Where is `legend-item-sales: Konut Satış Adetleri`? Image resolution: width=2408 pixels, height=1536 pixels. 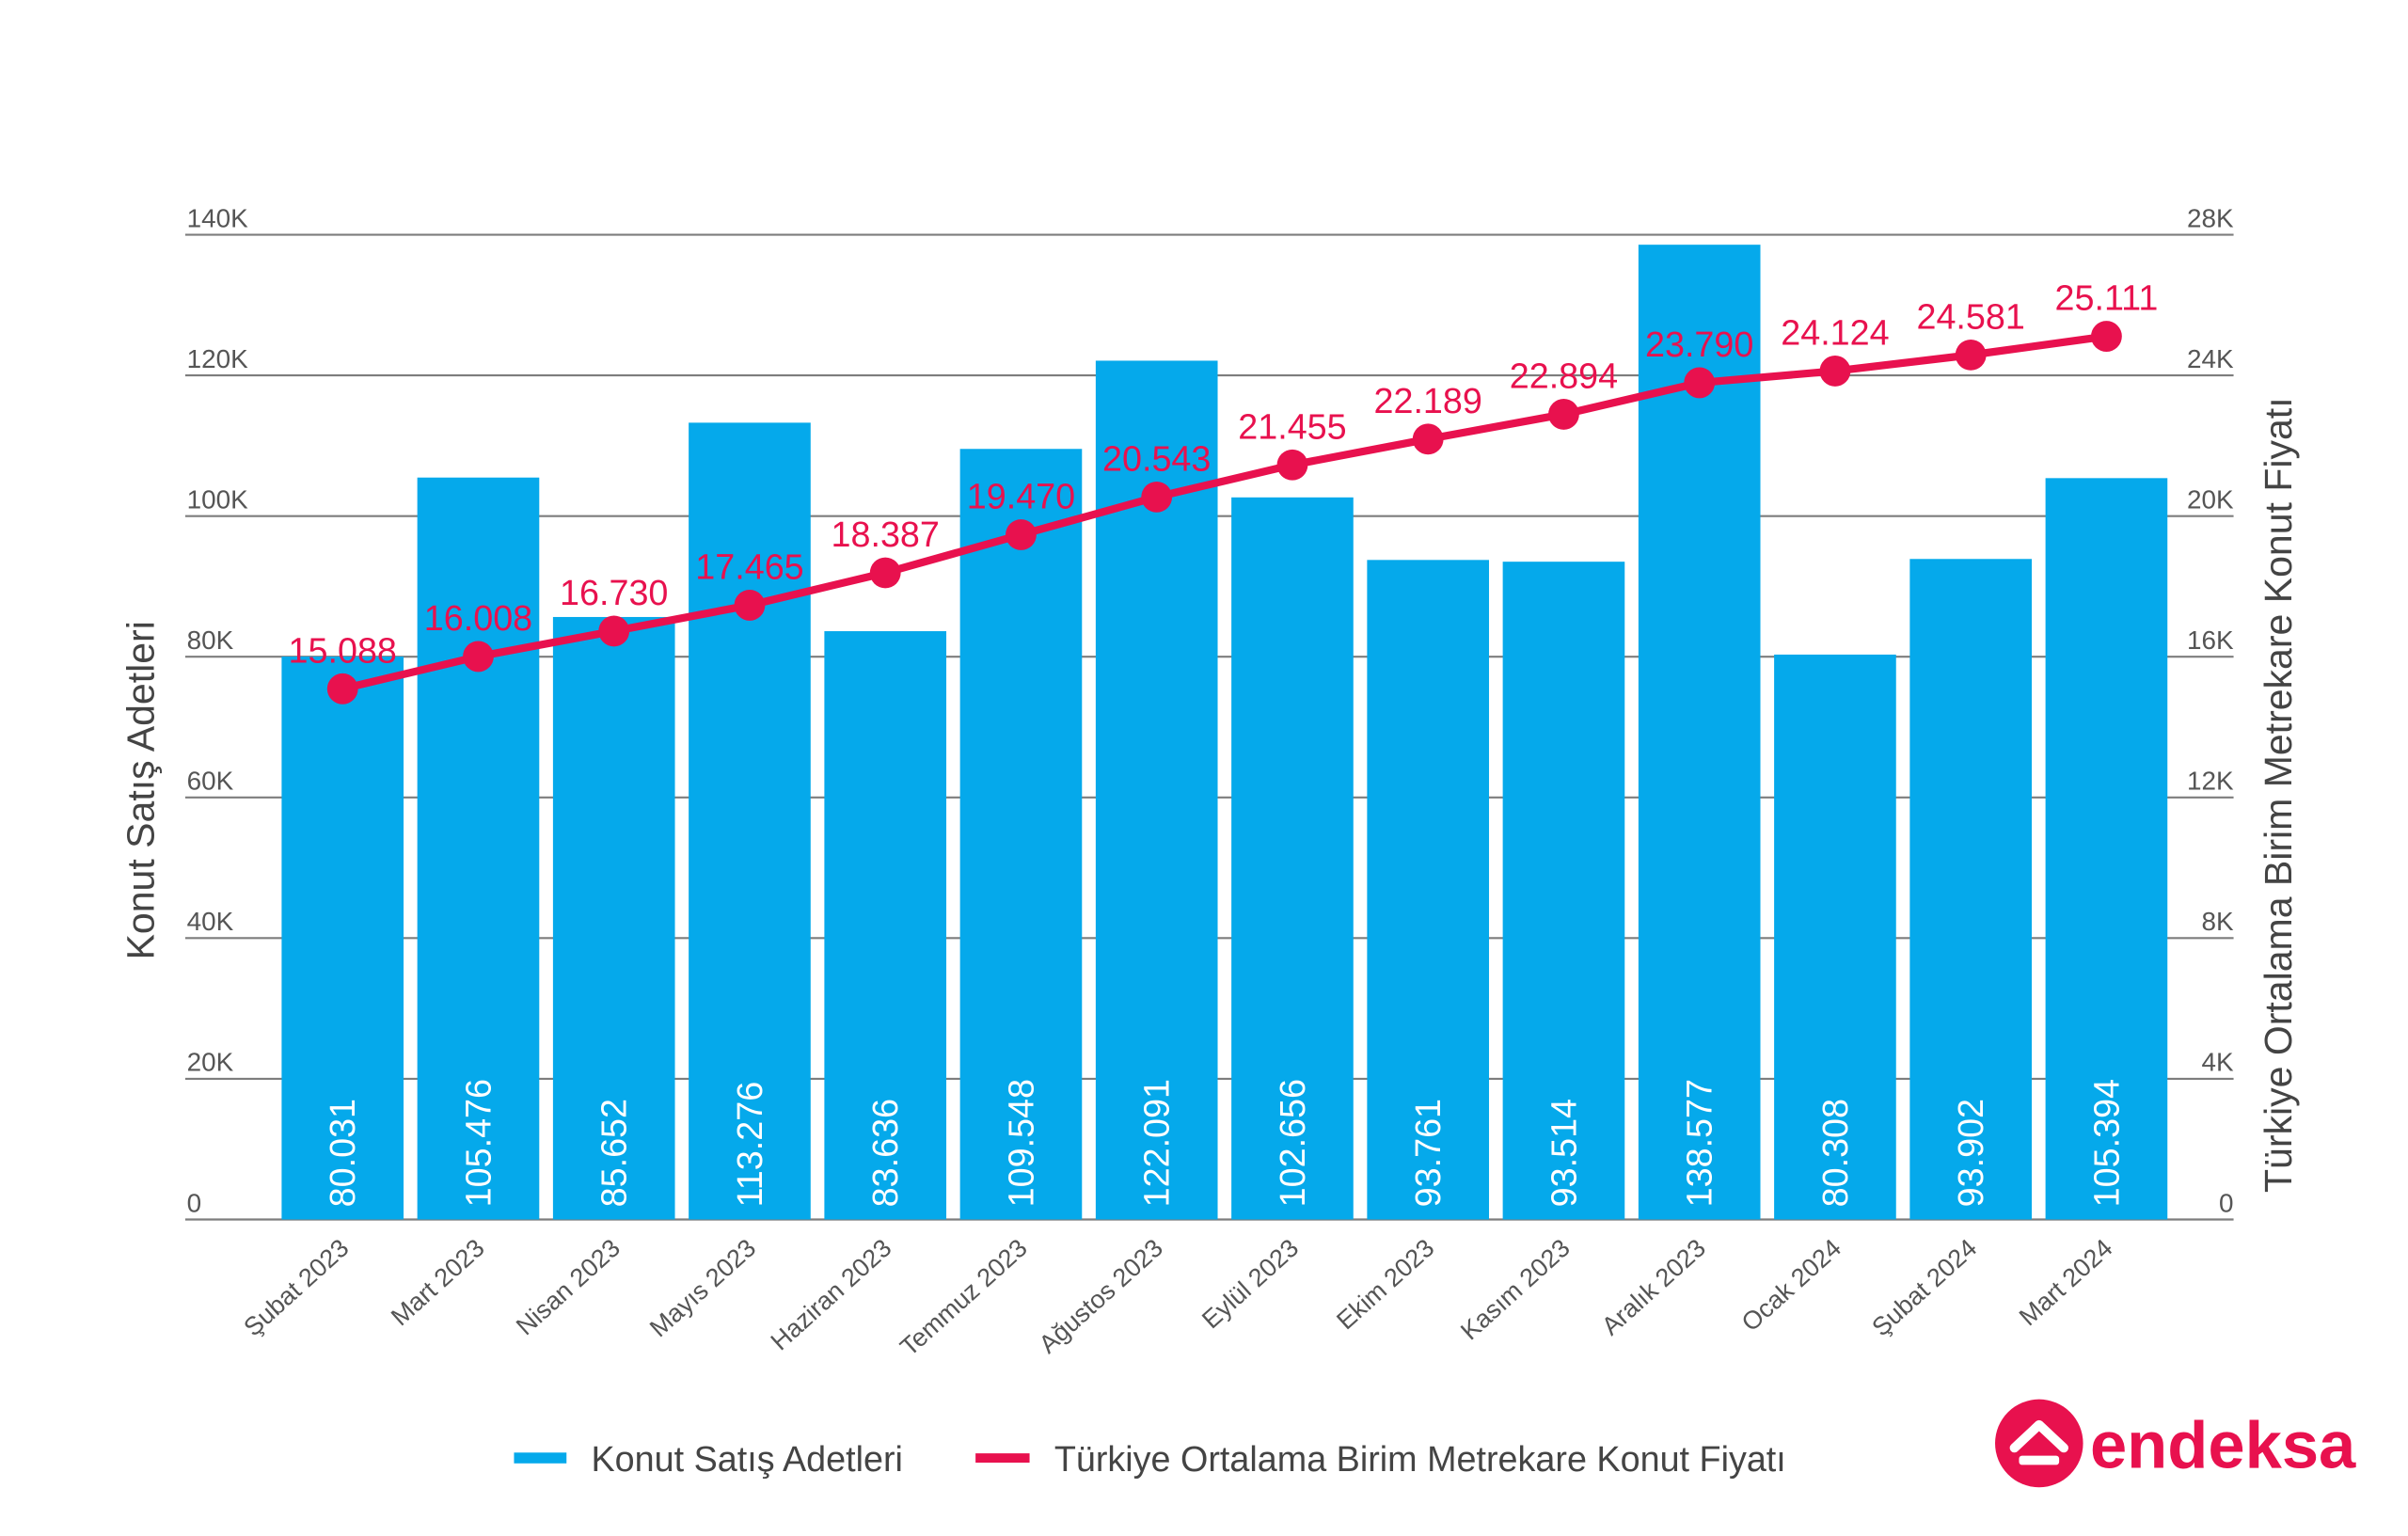
legend-item-sales: Konut Satış Adetleri is located at coordinates (709, 1459).